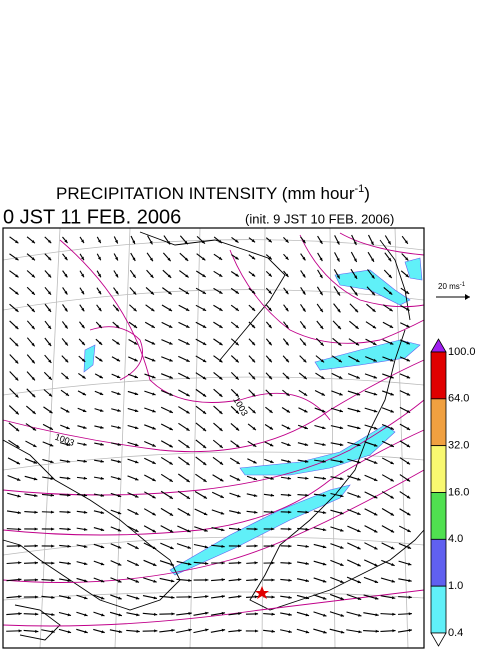  I want to click on init-time: (init. 9 JST 10 FEB. 2006), so click(319, 218).